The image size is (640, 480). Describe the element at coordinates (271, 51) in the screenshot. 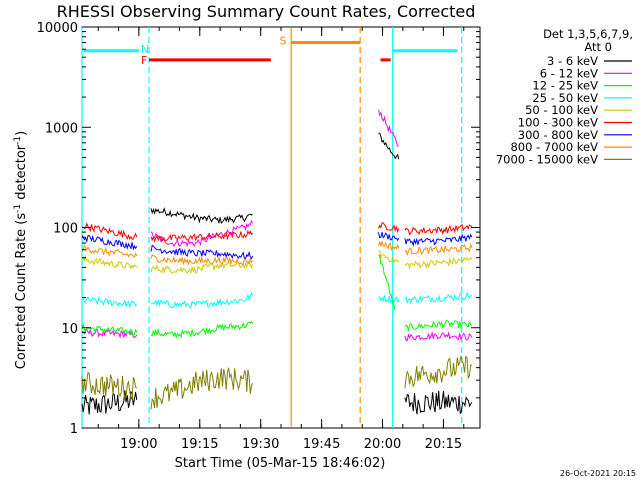

I see `flag-bars: NF S` at that location.